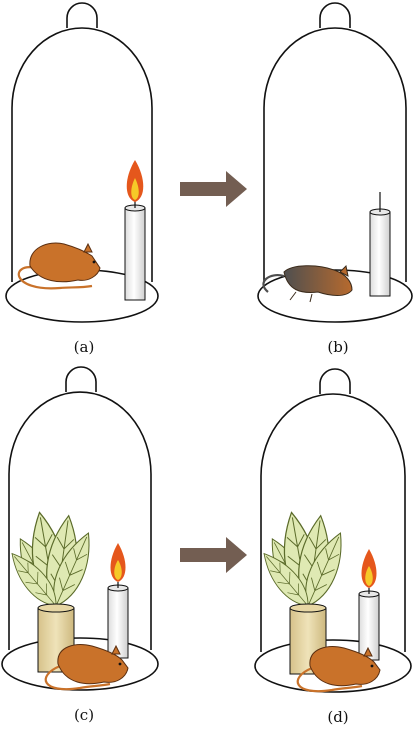 The width and height of the screenshot is (419, 730). What do you see at coordinates (213, 555) in the screenshot?
I see `arrow-bottom` at bounding box center [213, 555].